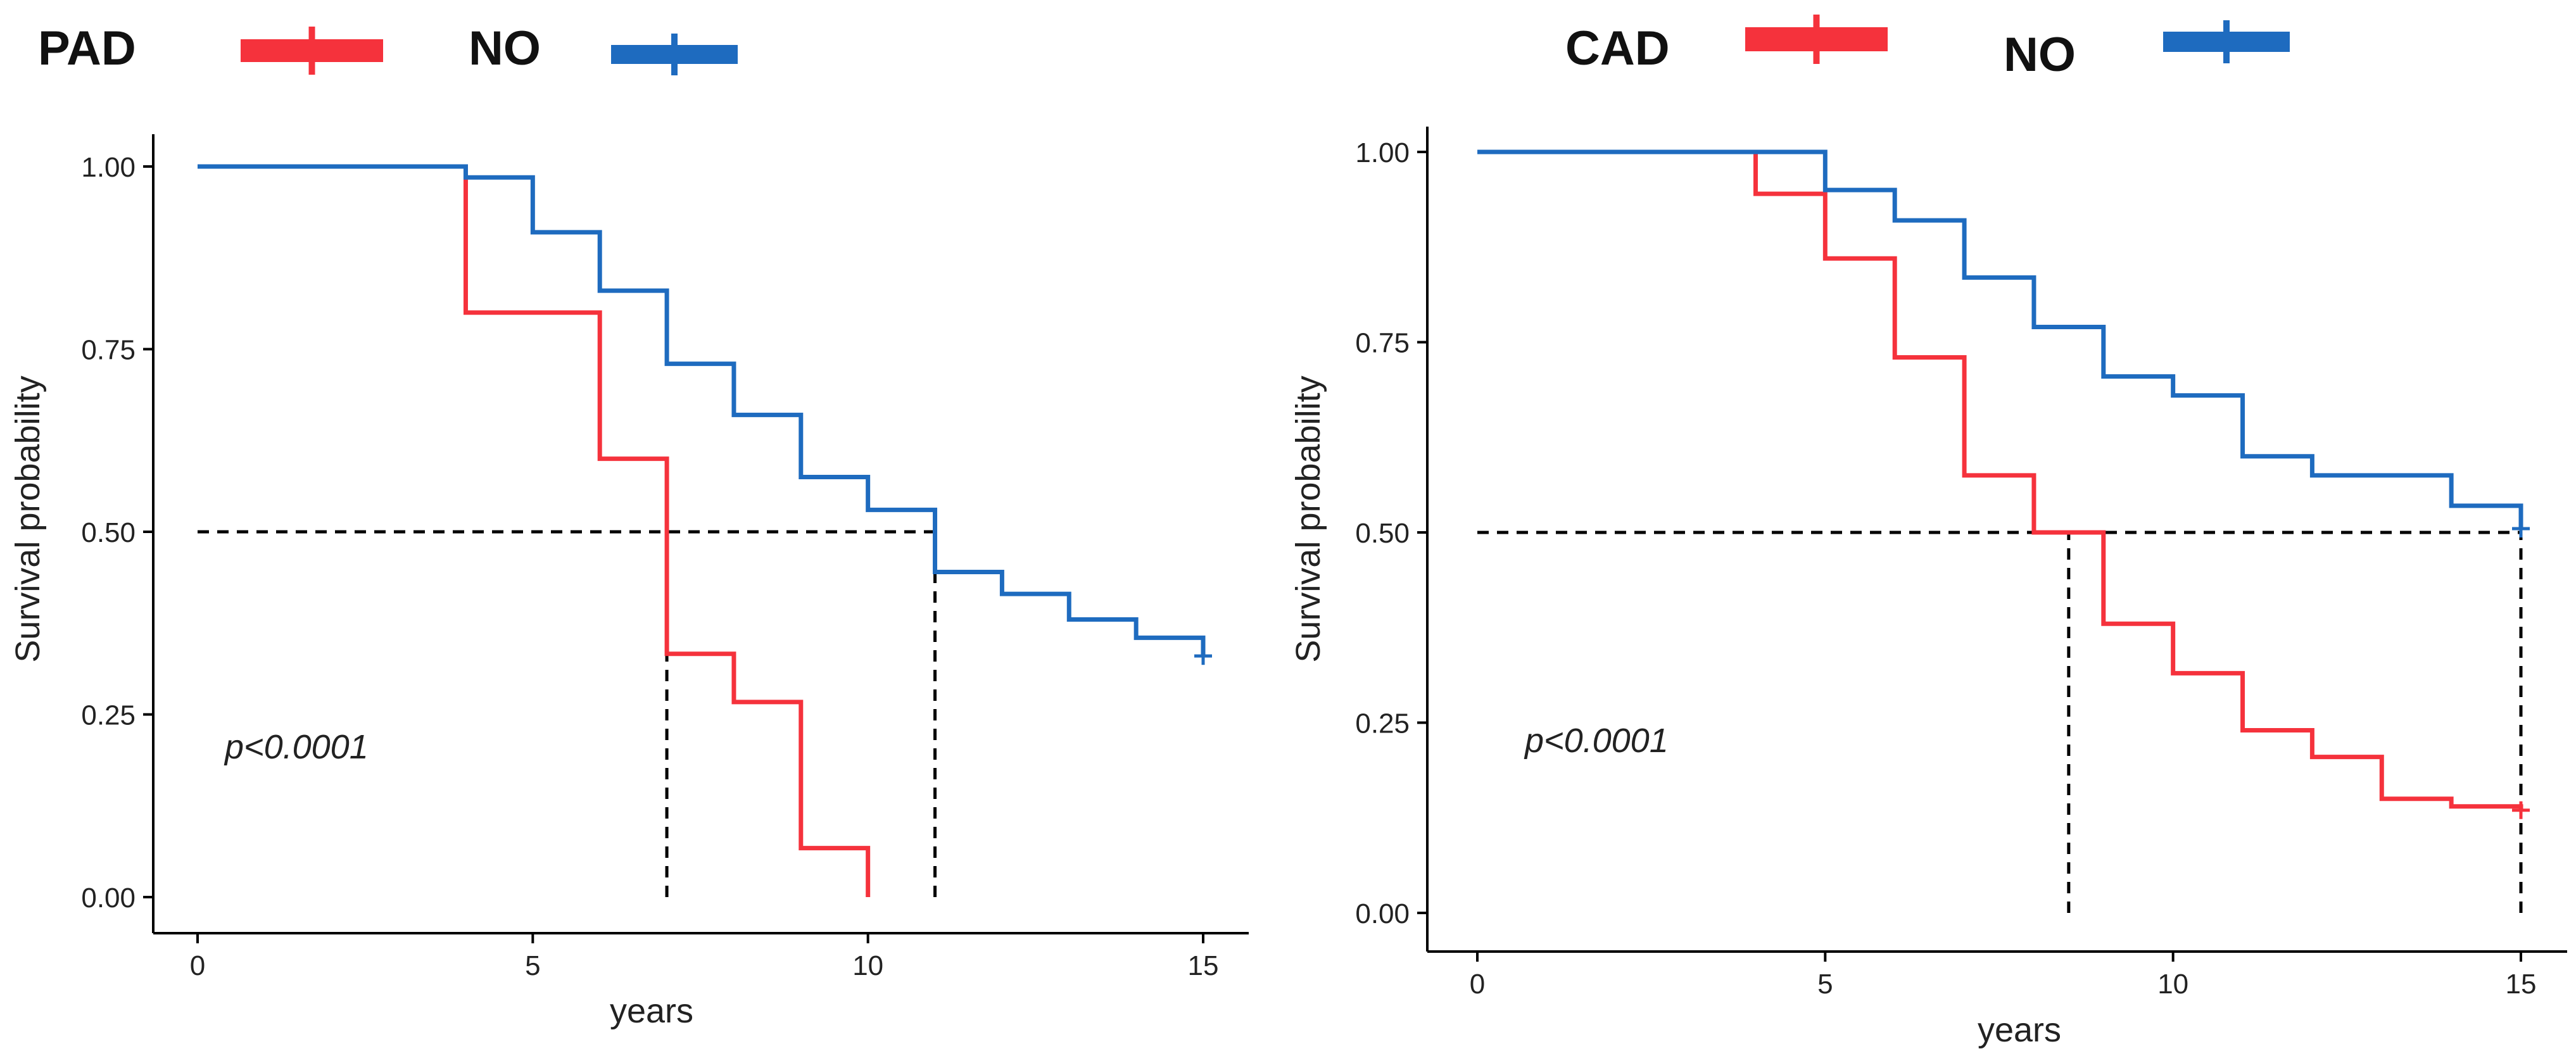 Image resolution: width=2576 pixels, height=1056 pixels. I want to click on legend-key-cad, so click(1816, 39).